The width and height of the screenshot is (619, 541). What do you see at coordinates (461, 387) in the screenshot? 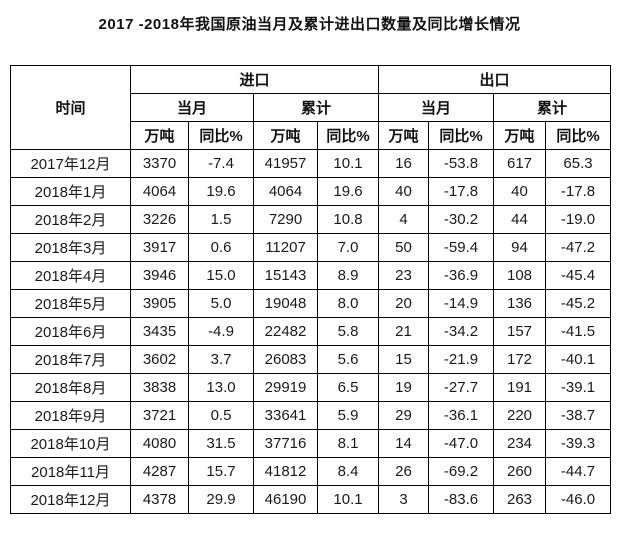
I see `cell-export-month-yoy: -27.7` at bounding box center [461, 387].